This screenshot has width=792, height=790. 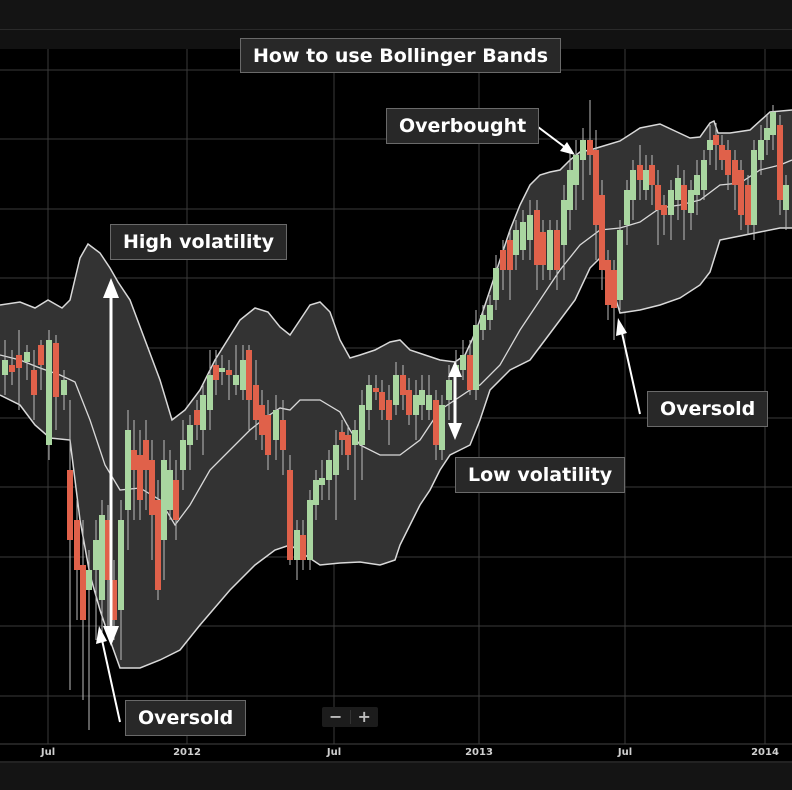 What do you see at coordinates (336, 716) in the screenshot?
I see `zoom-out-button: −` at bounding box center [336, 716].